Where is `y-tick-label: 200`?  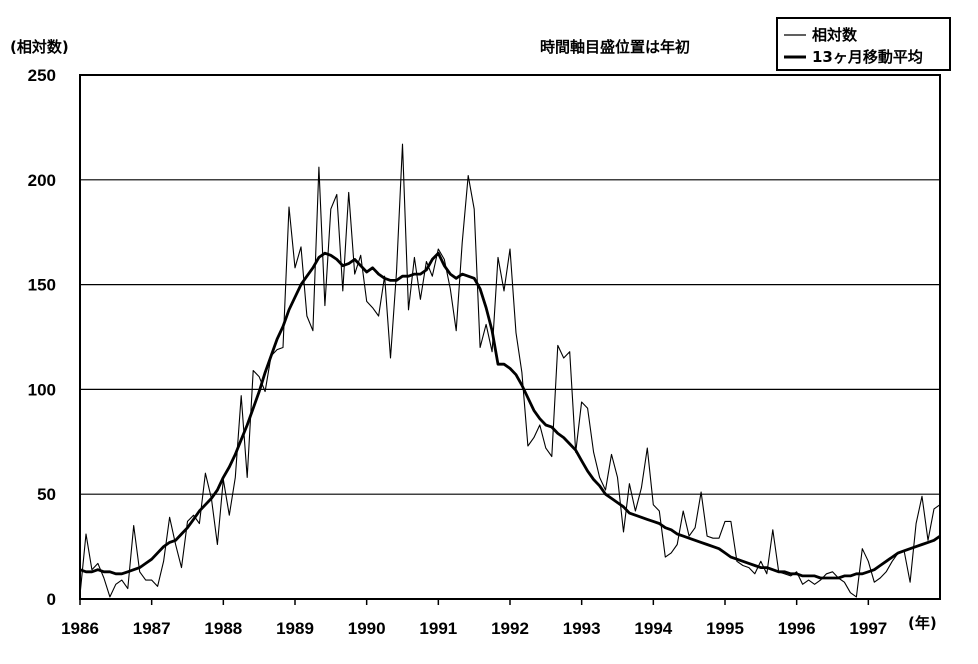
y-tick-label: 200 is located at coordinates (42, 180).